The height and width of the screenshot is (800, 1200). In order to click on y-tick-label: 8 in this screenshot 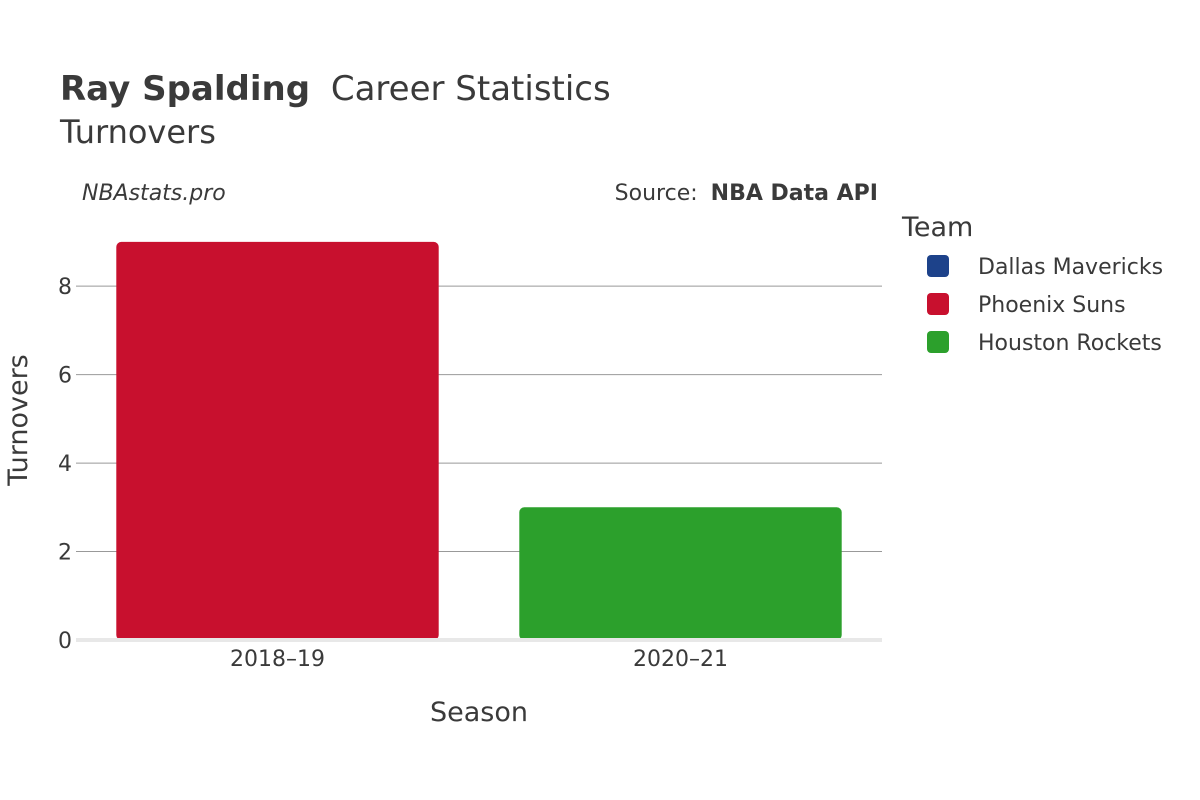, I will do `click(65, 287)`.